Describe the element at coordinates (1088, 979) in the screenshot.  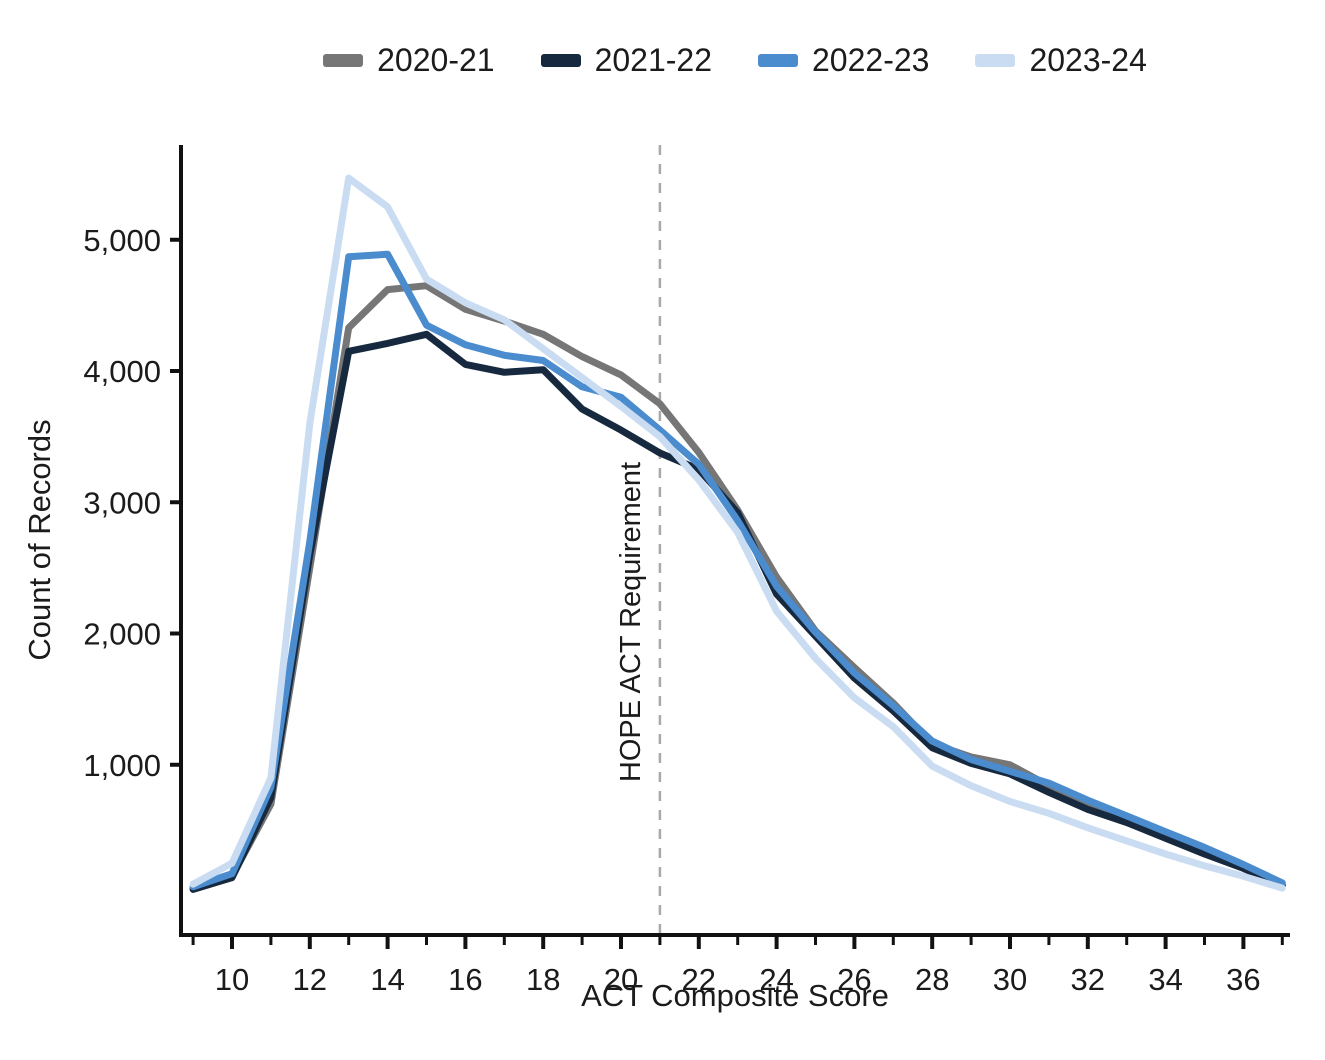
I see `x-tick-label: 32` at that location.